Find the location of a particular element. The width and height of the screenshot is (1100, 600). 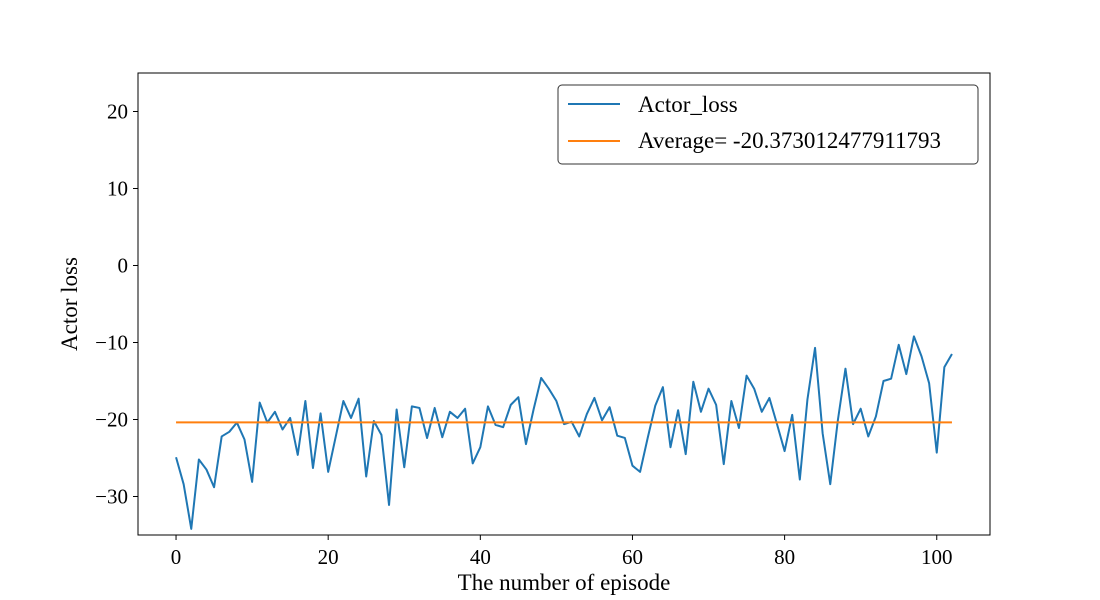

legend-box is located at coordinates (768, 124).